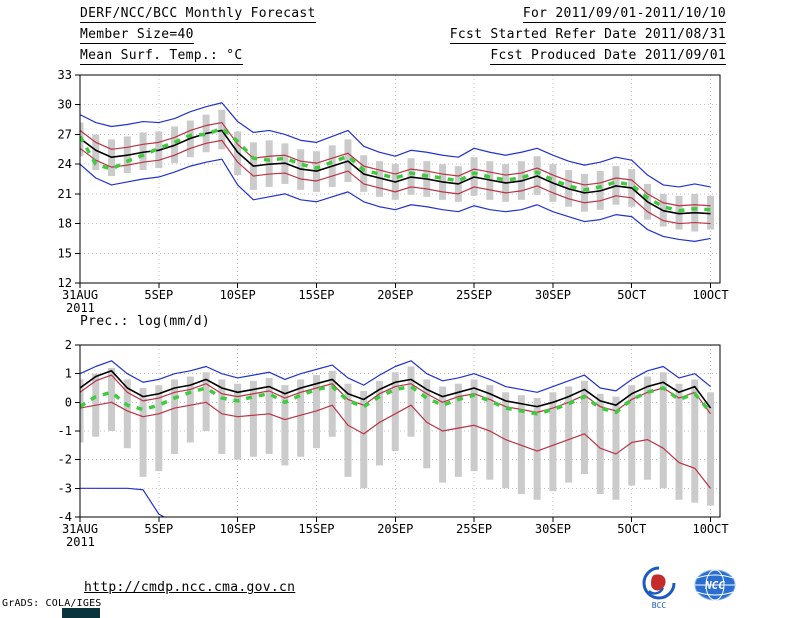 The height and width of the screenshot is (618, 800). I want to click on grads-credit-text: GrADS: COLA/IGES, so click(52, 603).